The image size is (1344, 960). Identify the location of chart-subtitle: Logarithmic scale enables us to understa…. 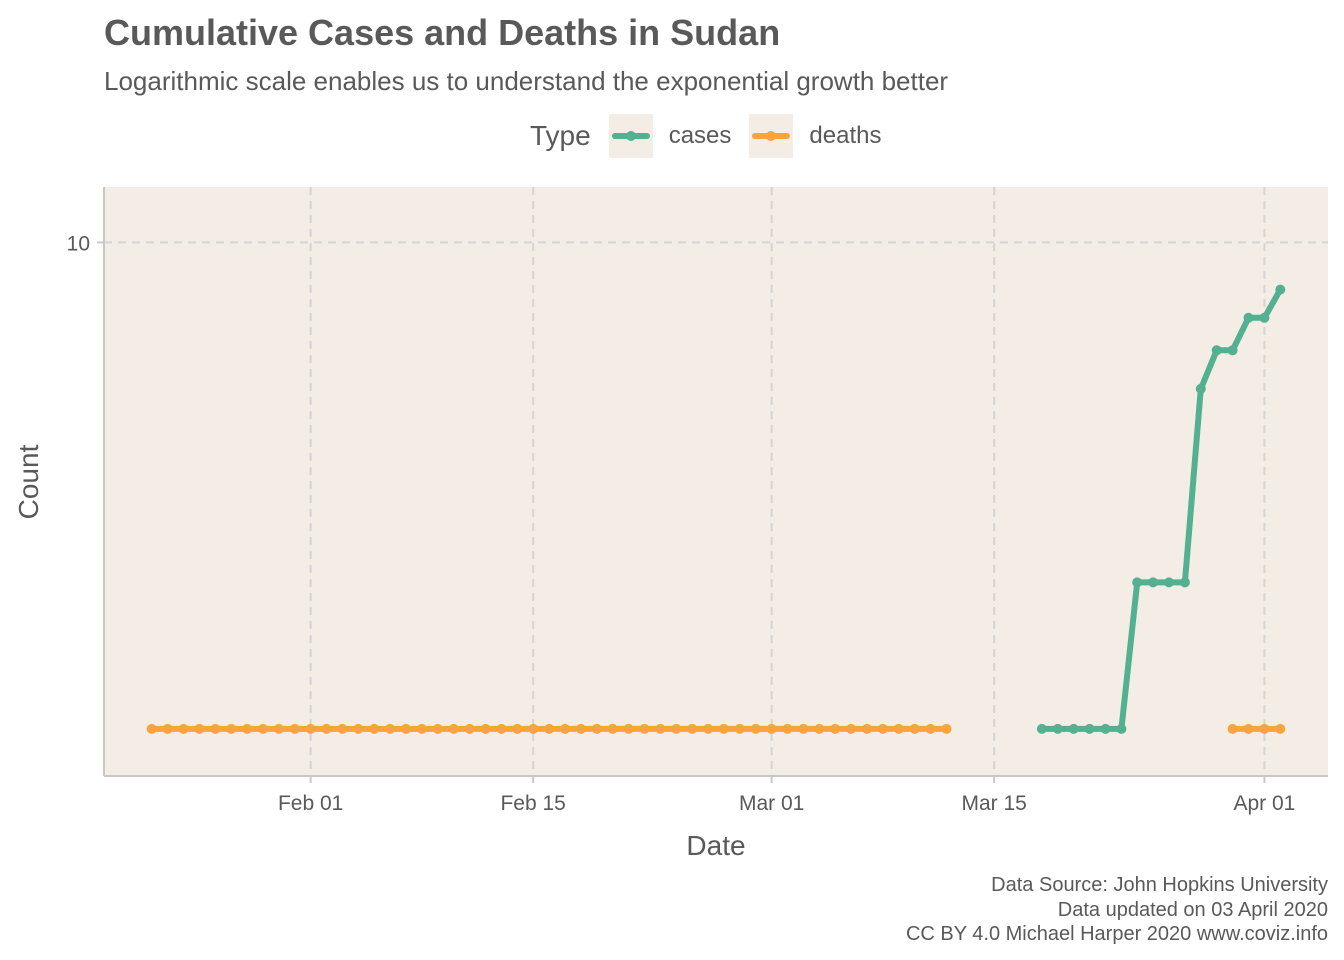
(526, 81).